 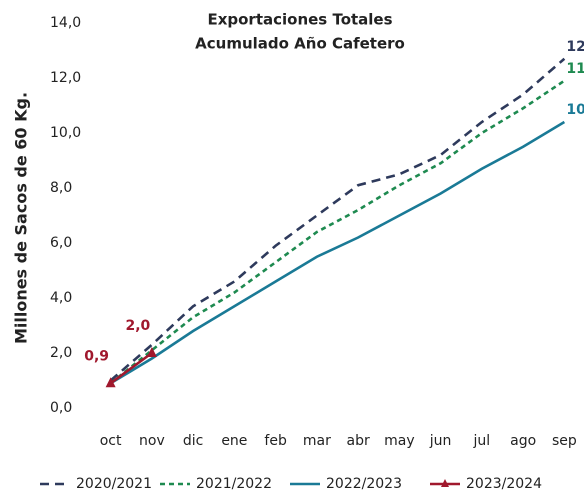 What do you see at coordinates (137, 326) in the screenshot?
I see `data-label: 2,0` at bounding box center [137, 326].